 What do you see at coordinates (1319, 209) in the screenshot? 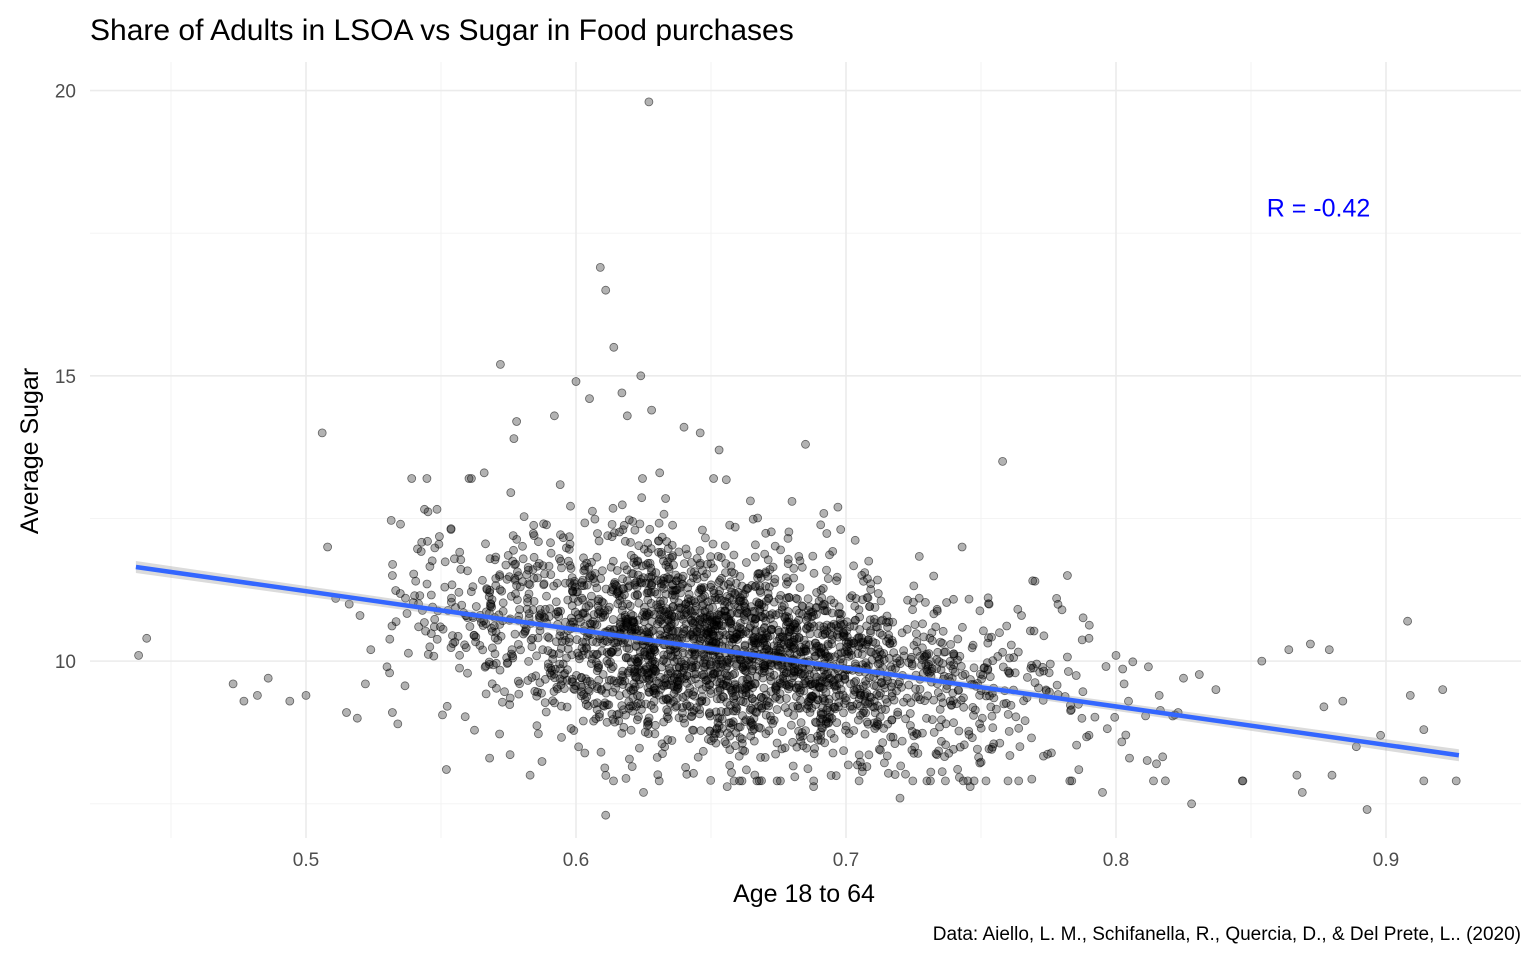
I see `correlation-annotation: R = -0.42` at bounding box center [1319, 209].